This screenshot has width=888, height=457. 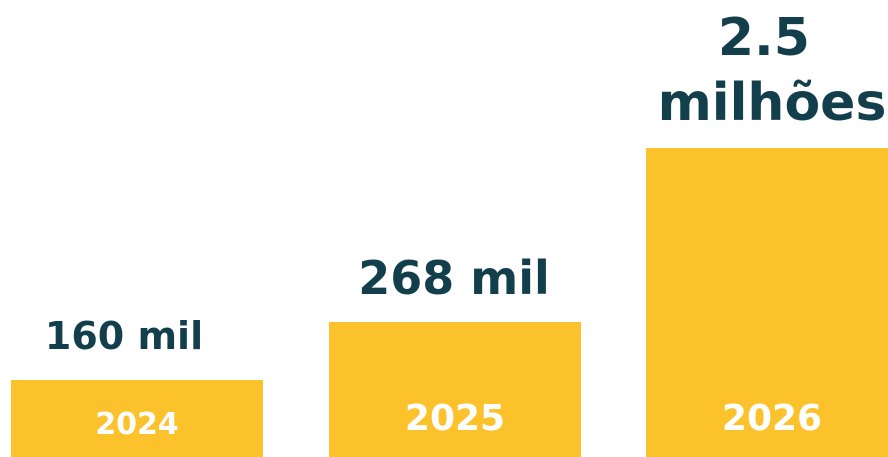 What do you see at coordinates (772, 418) in the screenshot?
I see `category-label-2026: 2026` at bounding box center [772, 418].